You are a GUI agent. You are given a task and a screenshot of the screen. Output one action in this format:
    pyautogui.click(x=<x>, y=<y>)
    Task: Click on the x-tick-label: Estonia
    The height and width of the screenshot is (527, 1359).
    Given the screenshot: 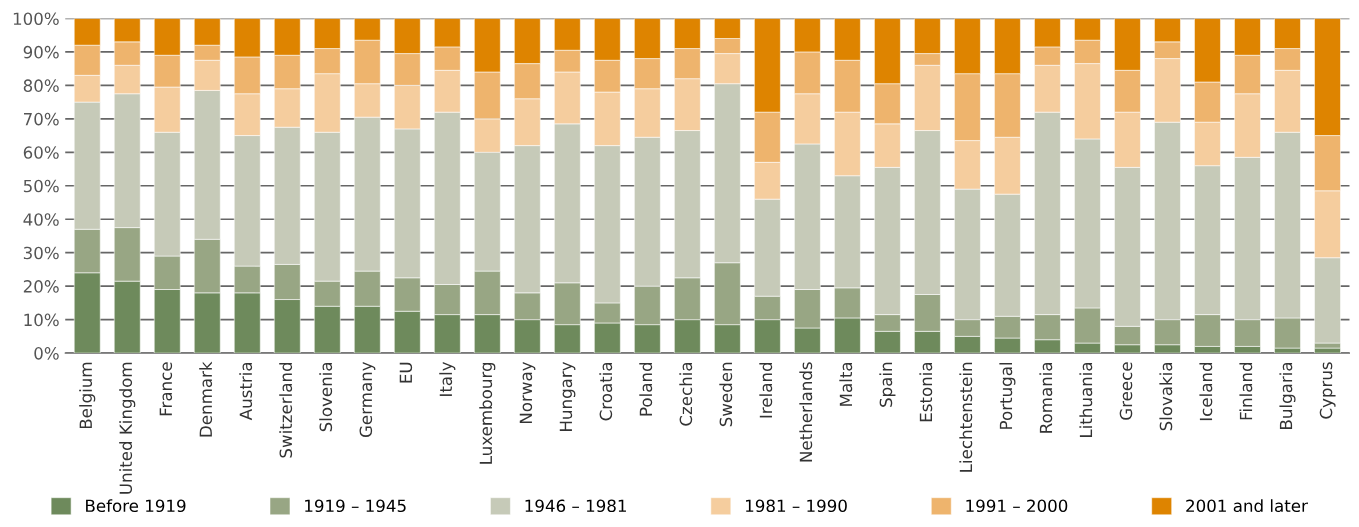 What is the action you would take?
    pyautogui.click(x=926, y=392)
    